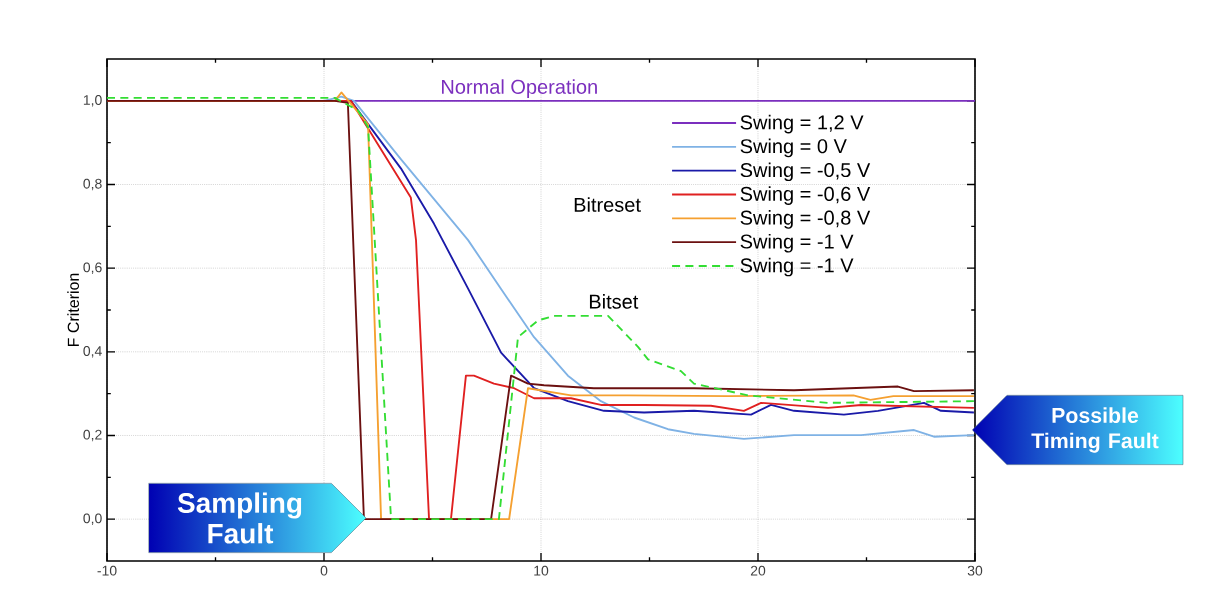 This screenshot has width=1207, height=591. I want to click on legend-label: Swing = -0,6 V, so click(805, 195).